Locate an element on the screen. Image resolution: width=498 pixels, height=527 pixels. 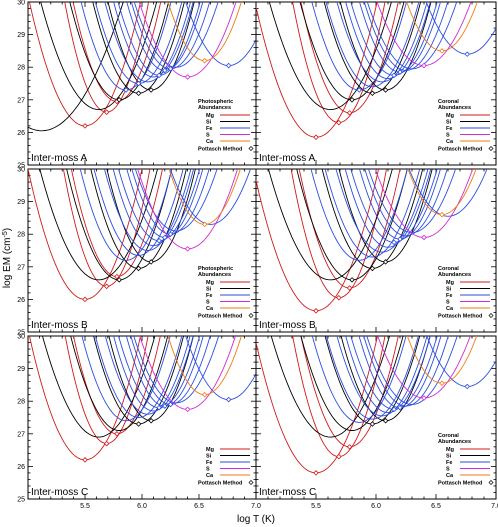
y-tick-label: 30 is located at coordinates (21, 170).